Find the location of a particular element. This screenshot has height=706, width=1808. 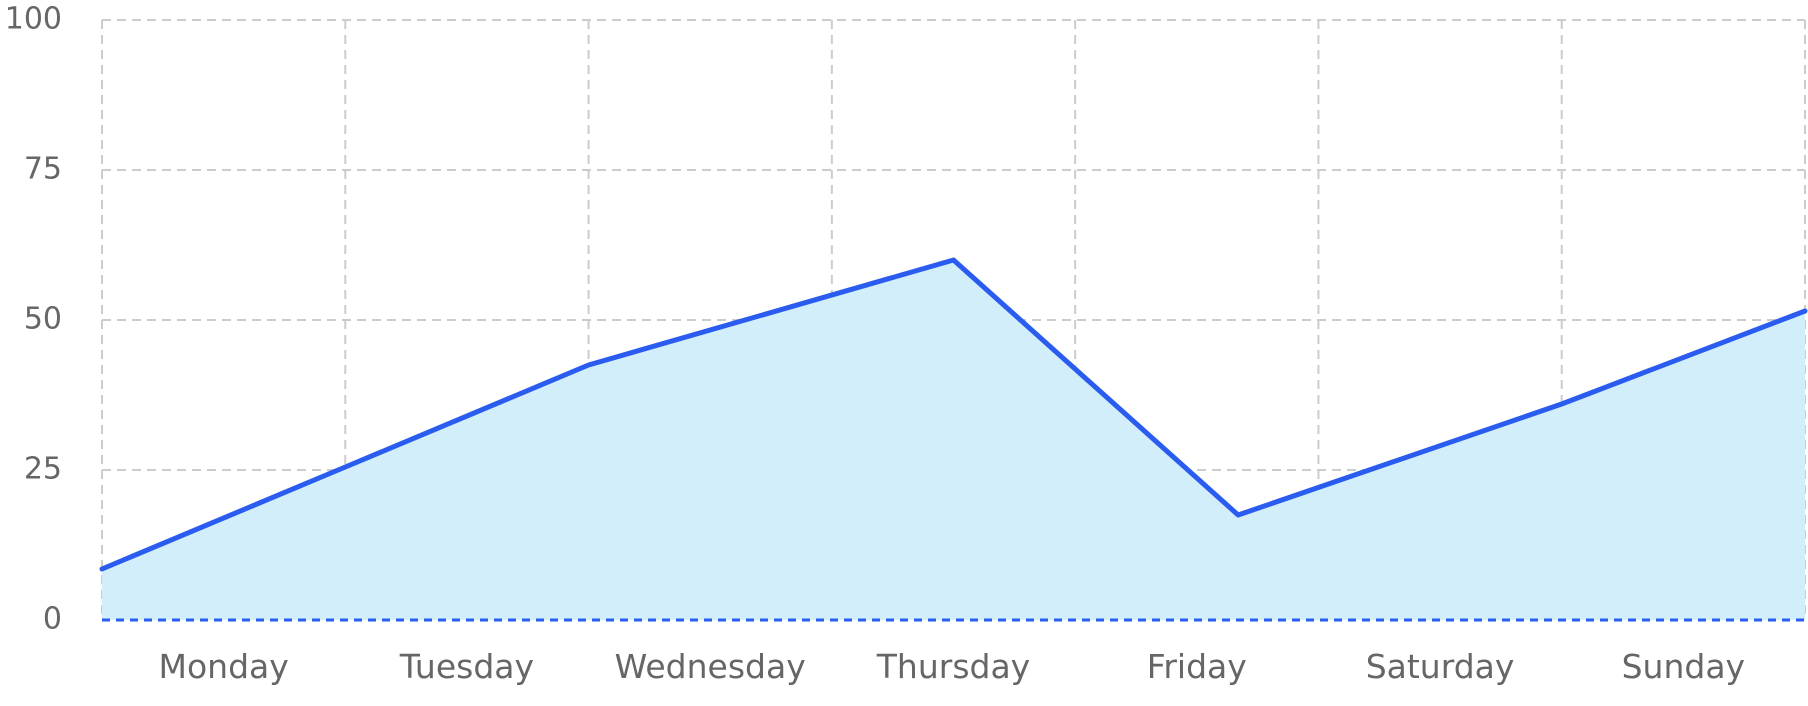

y-tick-label: 25 is located at coordinates (43, 469).